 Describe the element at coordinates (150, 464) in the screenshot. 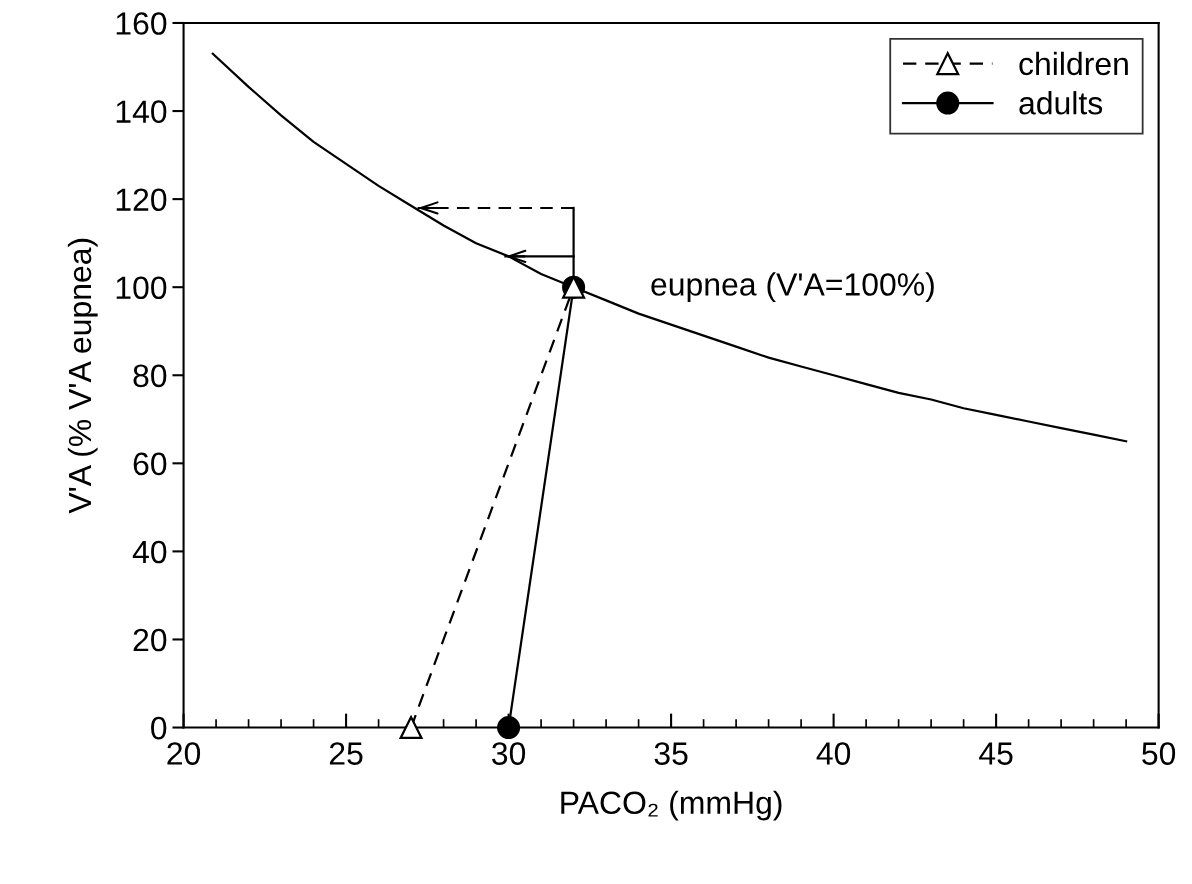

I see `y-tick-label: 60` at that location.